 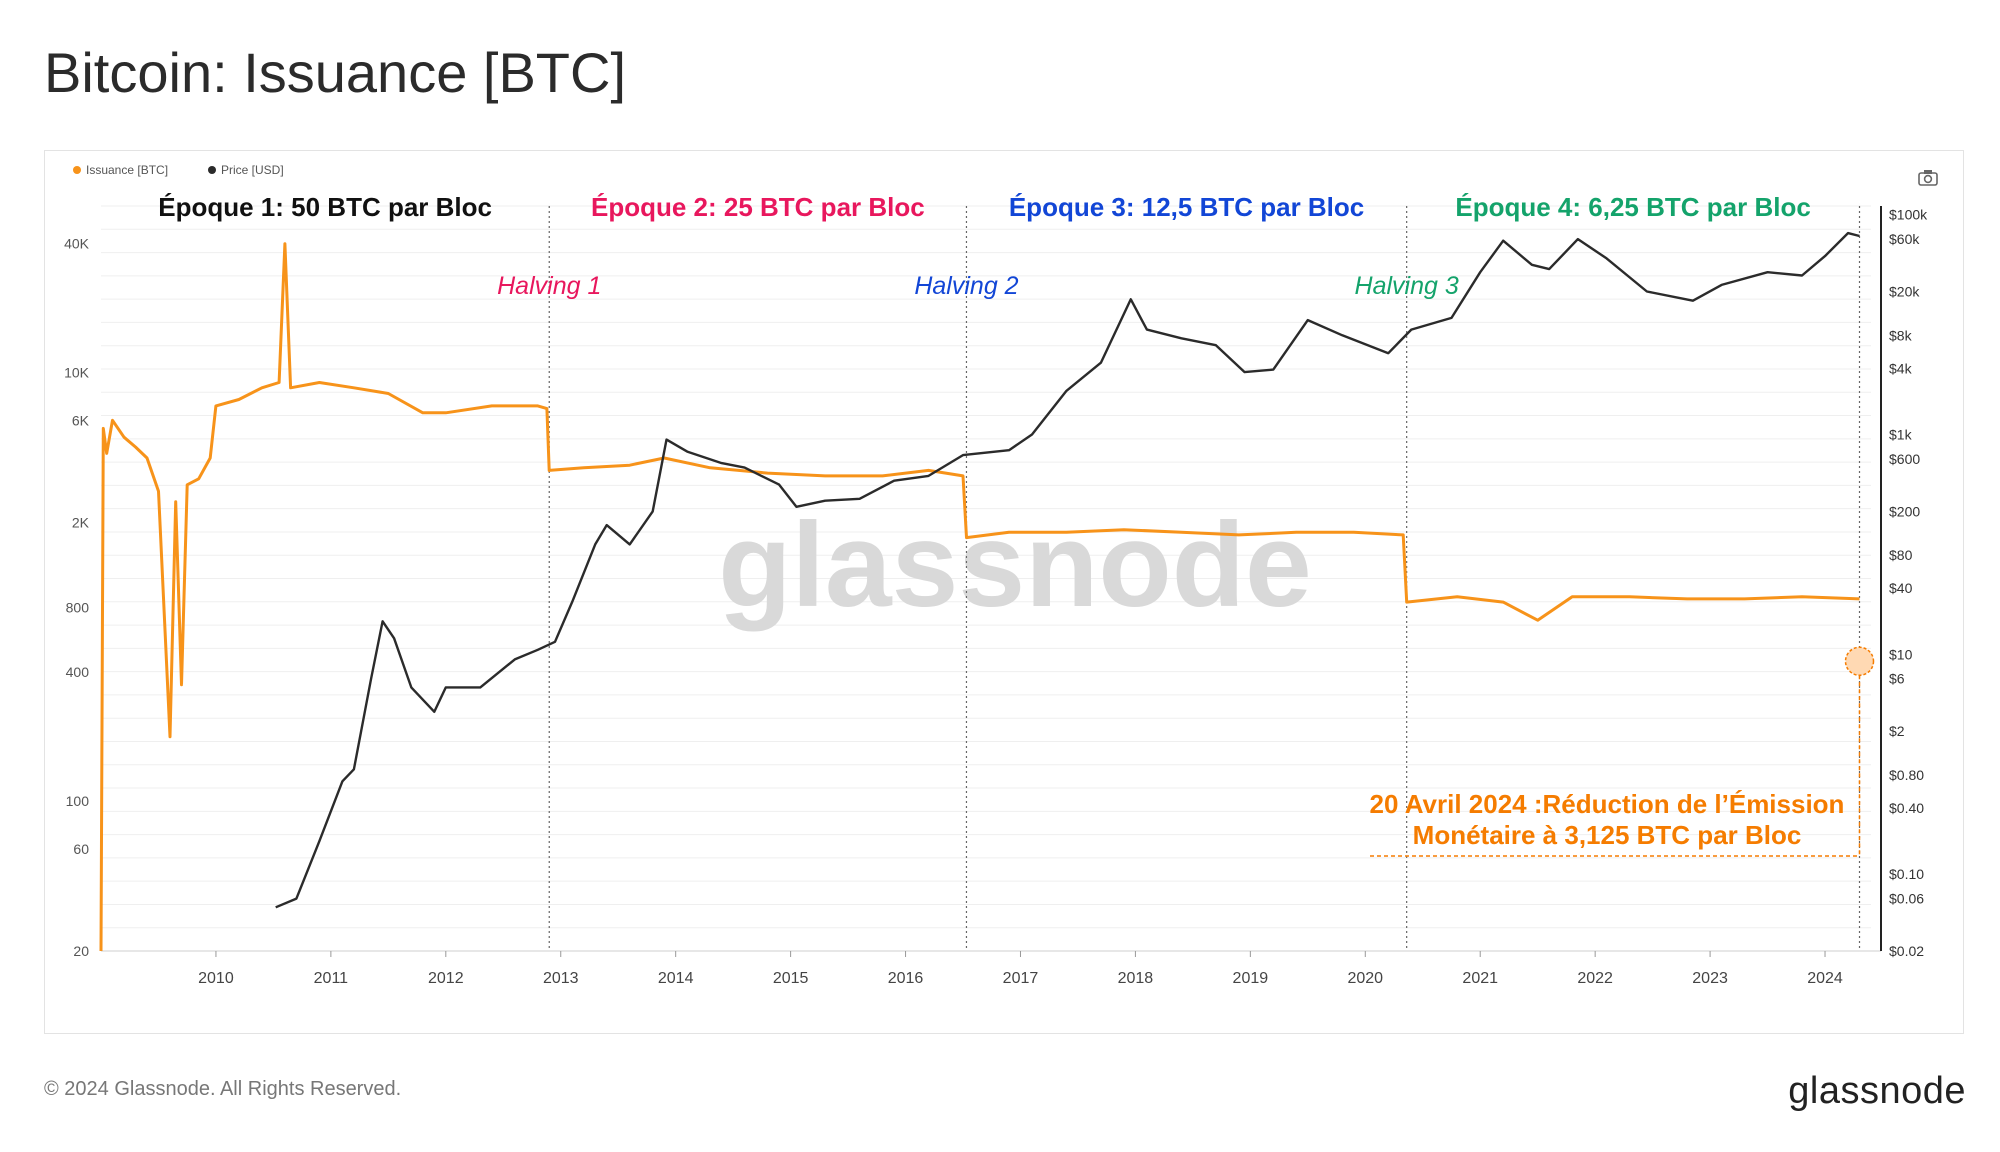 What do you see at coordinates (1607, 835) in the screenshot?
I see `annotation-line-2: Monétaire à 3,125 BTC par Bloc` at bounding box center [1607, 835].